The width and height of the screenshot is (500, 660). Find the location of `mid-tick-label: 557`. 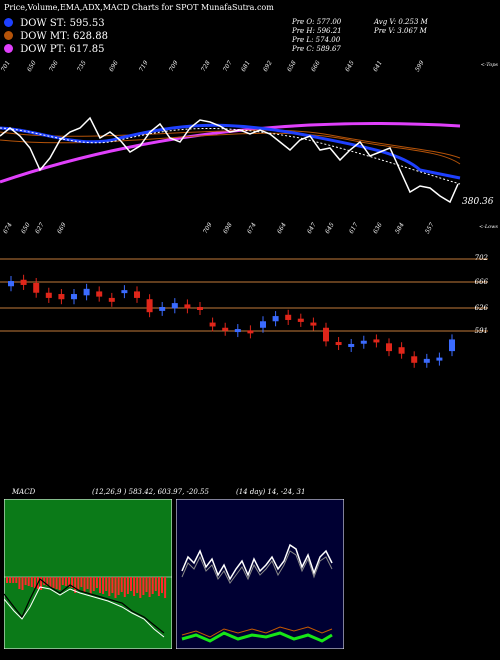

mid-tick-label: 557 is located at coordinates (429, 228).